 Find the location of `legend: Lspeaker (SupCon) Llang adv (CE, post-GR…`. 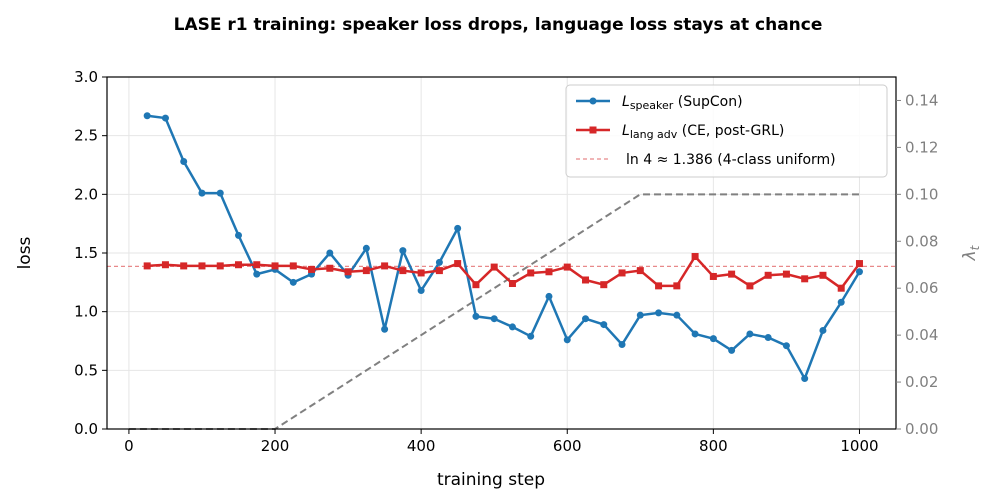

legend: Lspeaker (SupCon) Llang adv (CE, post-GR… is located at coordinates (726, 131).